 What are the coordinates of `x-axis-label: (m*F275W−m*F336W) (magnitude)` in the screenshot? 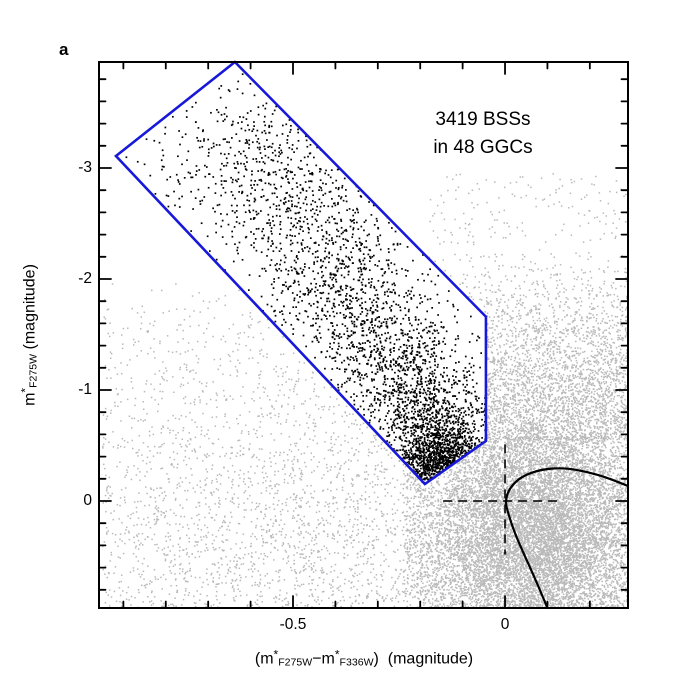 It's located at (364, 657).